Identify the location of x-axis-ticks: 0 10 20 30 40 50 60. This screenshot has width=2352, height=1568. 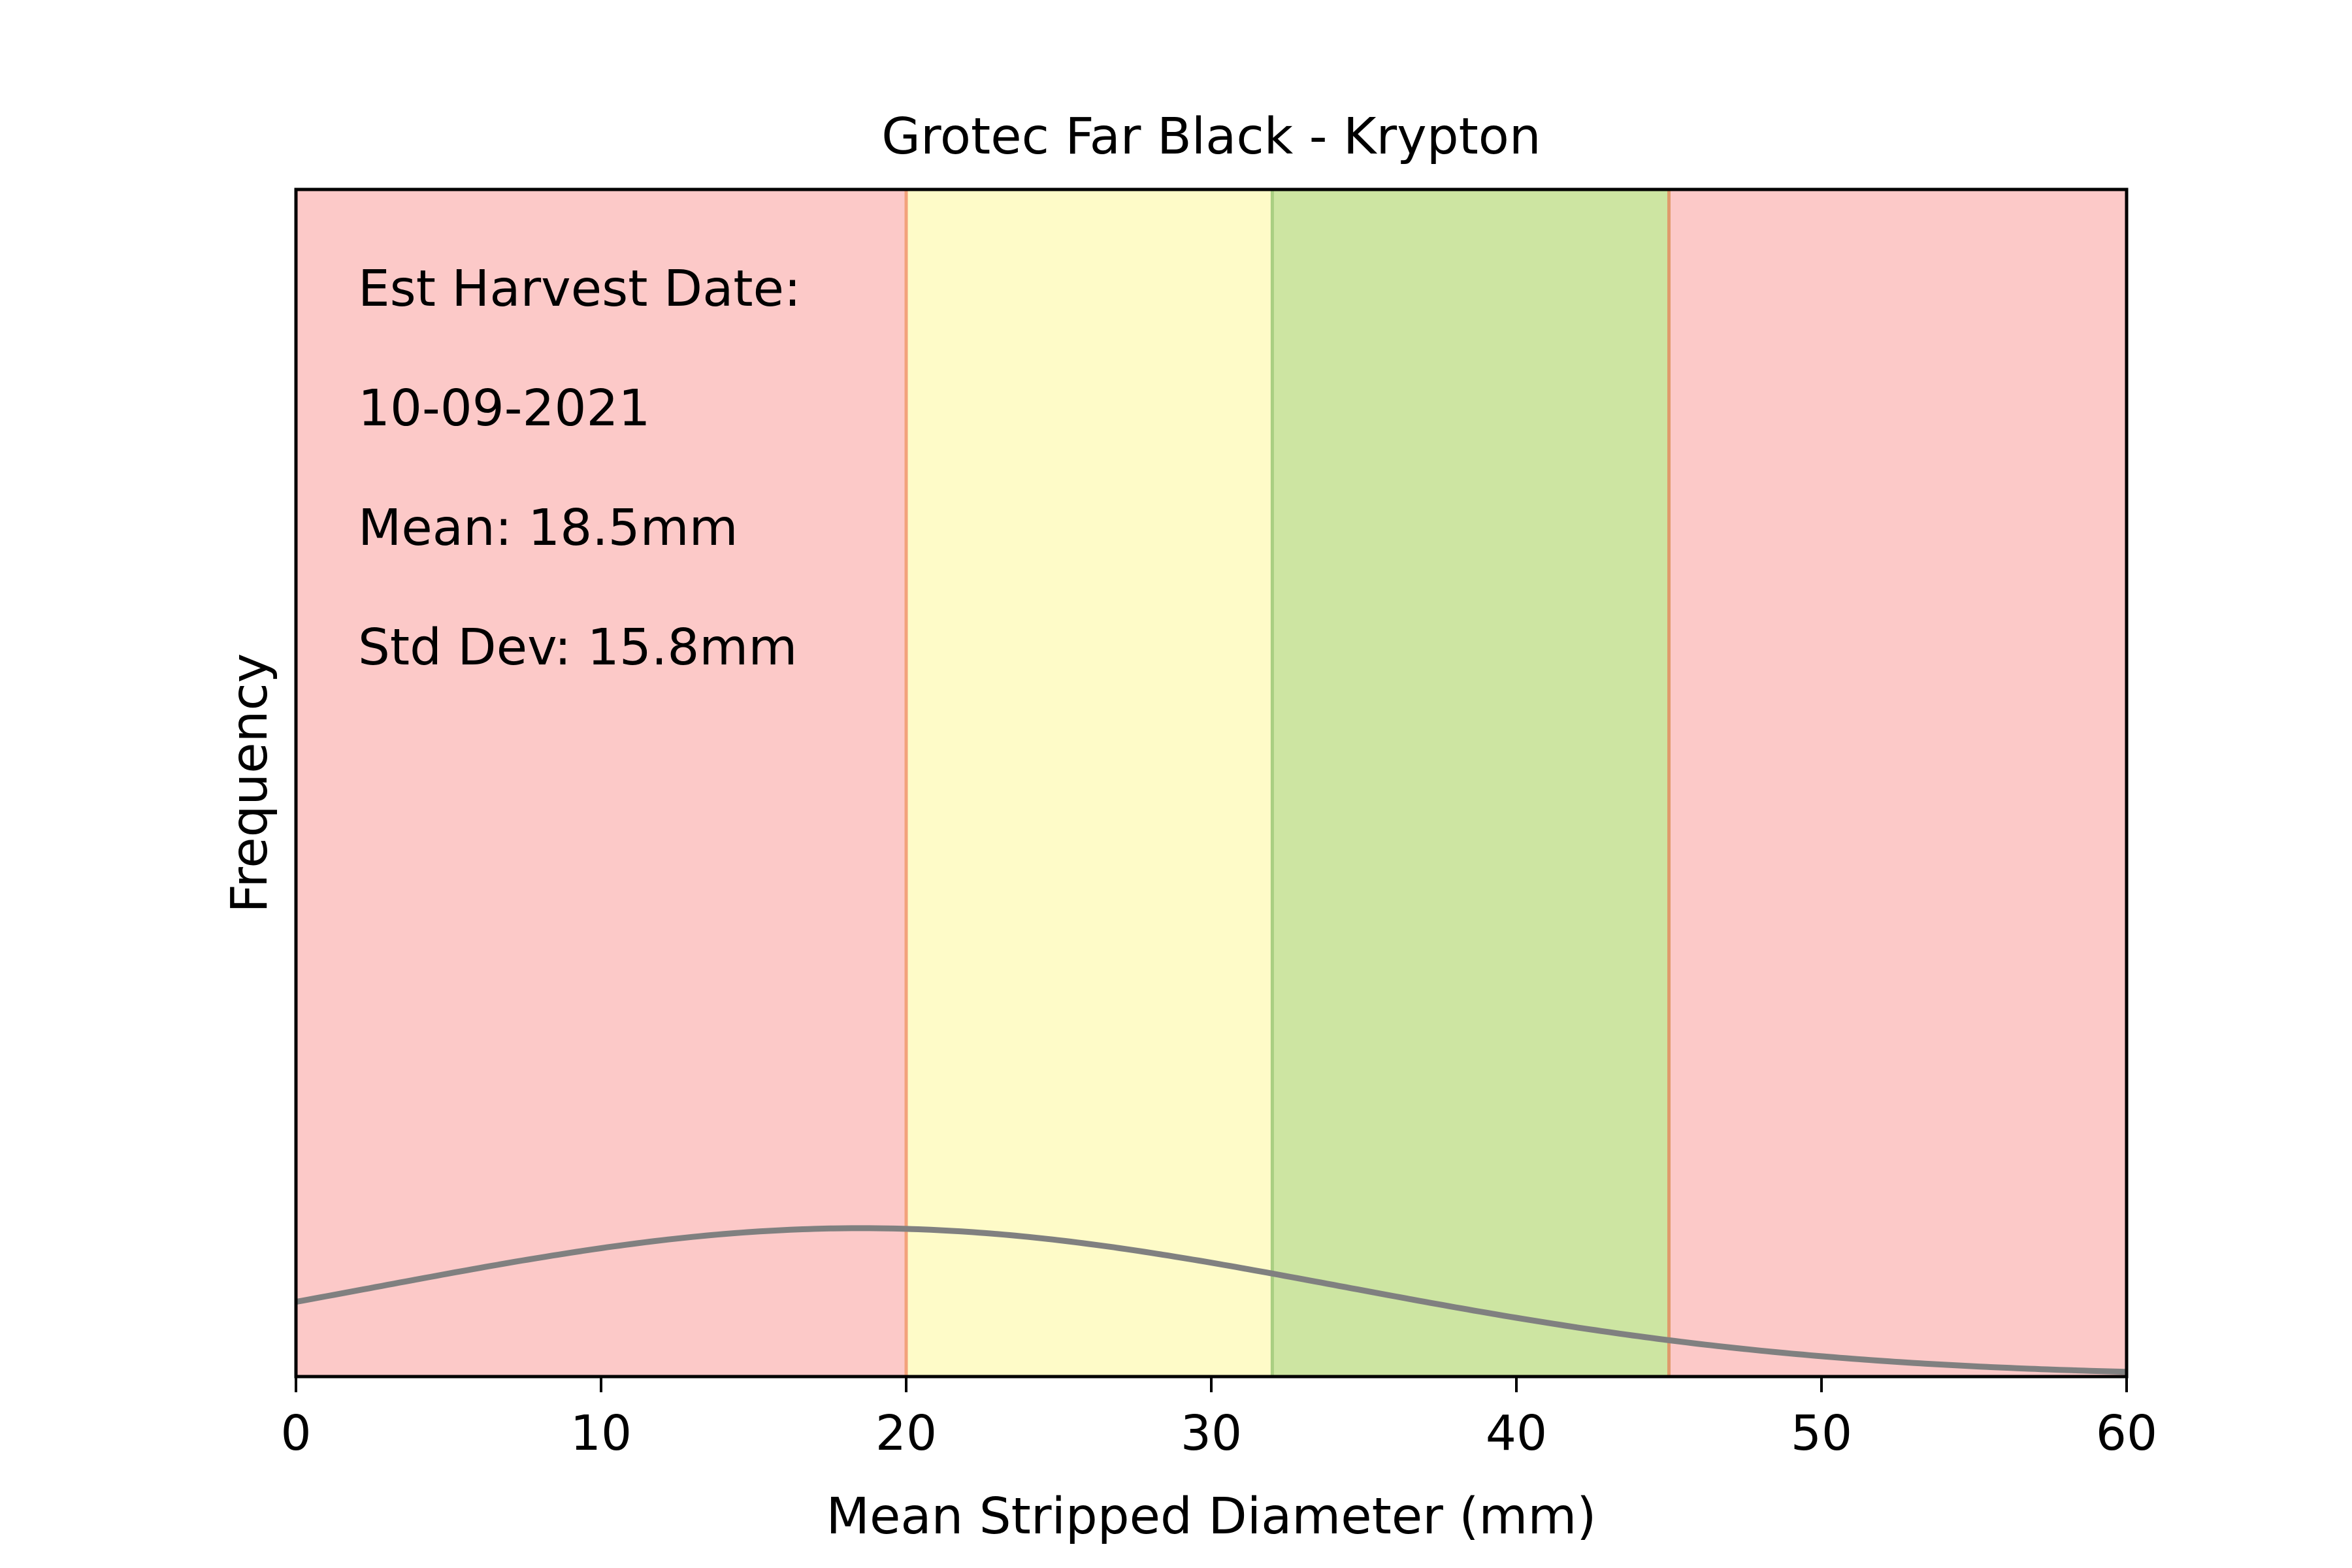
(1218, 1419).